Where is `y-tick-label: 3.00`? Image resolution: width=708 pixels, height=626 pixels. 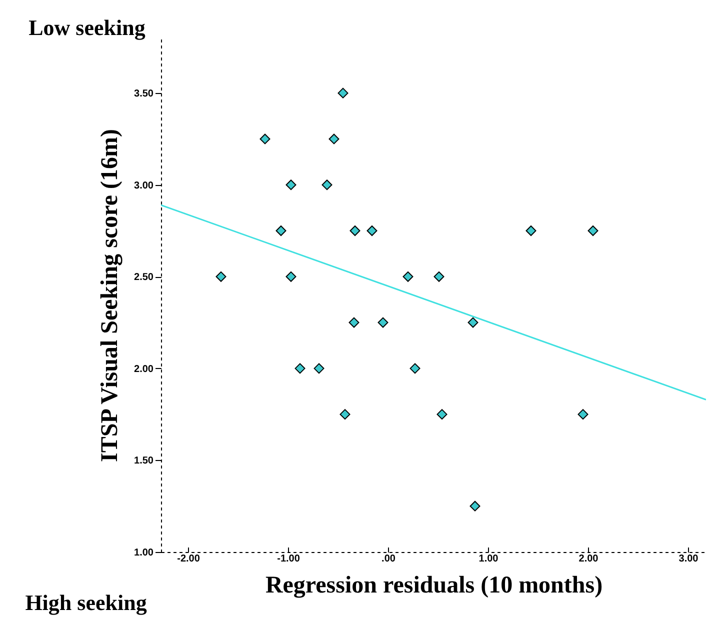
y-tick-label: 3.00 is located at coordinates (144, 186).